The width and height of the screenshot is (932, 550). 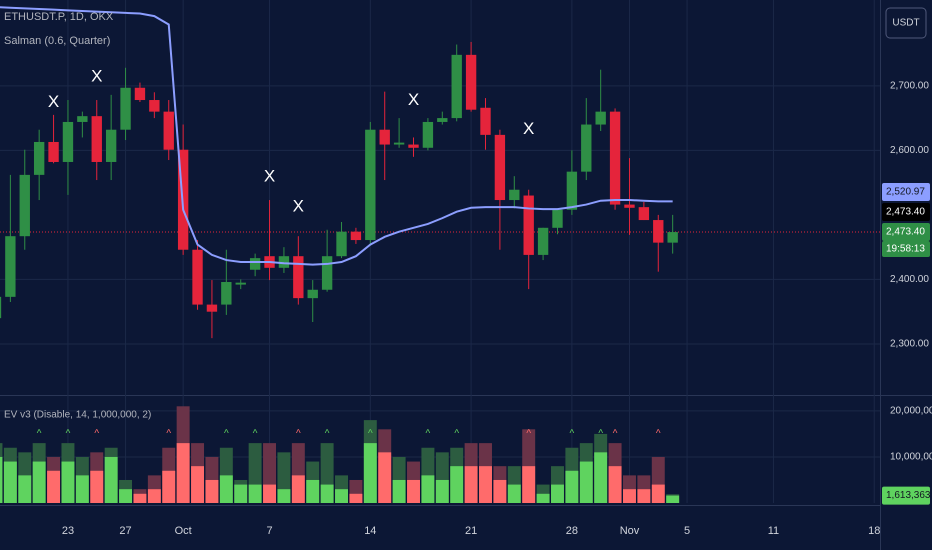 I want to click on y-tick-label: 10,000,000, so click(x=911, y=457).